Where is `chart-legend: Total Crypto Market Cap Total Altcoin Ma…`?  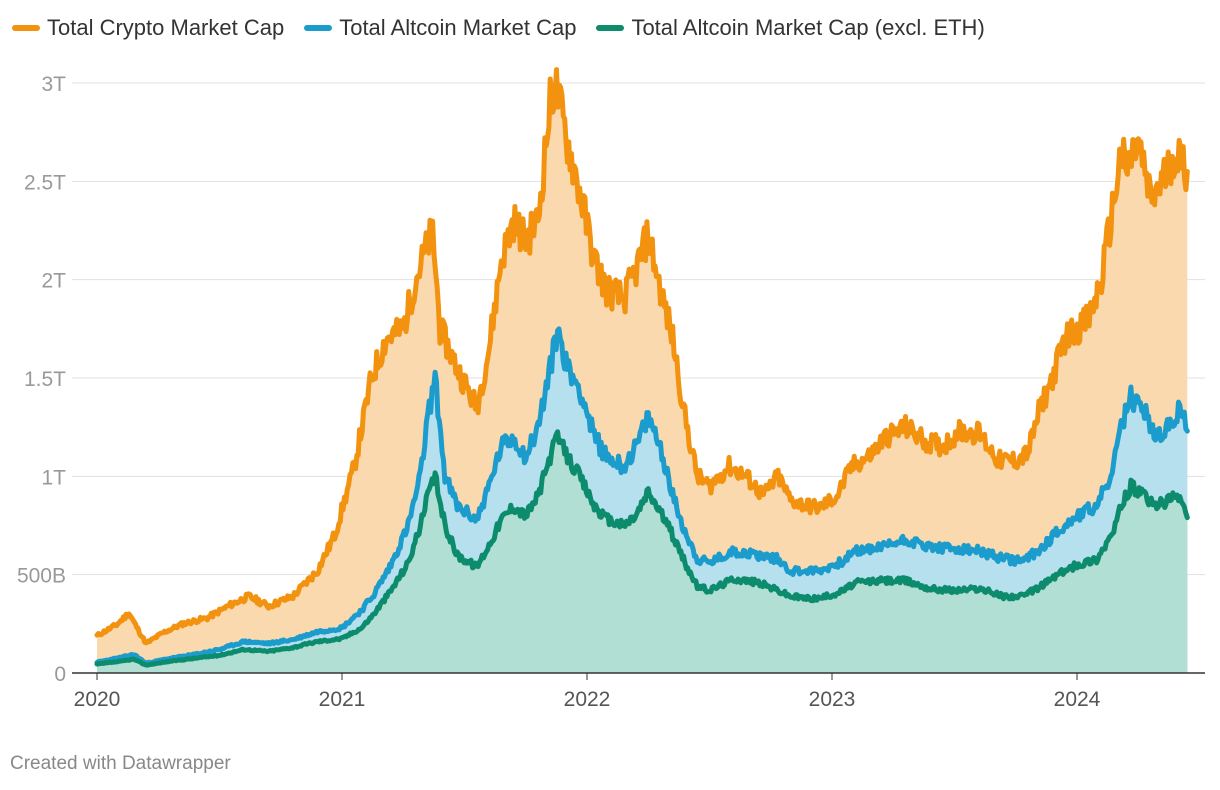 chart-legend: Total Crypto Market Cap Total Altcoin Ma… is located at coordinates (508, 28).